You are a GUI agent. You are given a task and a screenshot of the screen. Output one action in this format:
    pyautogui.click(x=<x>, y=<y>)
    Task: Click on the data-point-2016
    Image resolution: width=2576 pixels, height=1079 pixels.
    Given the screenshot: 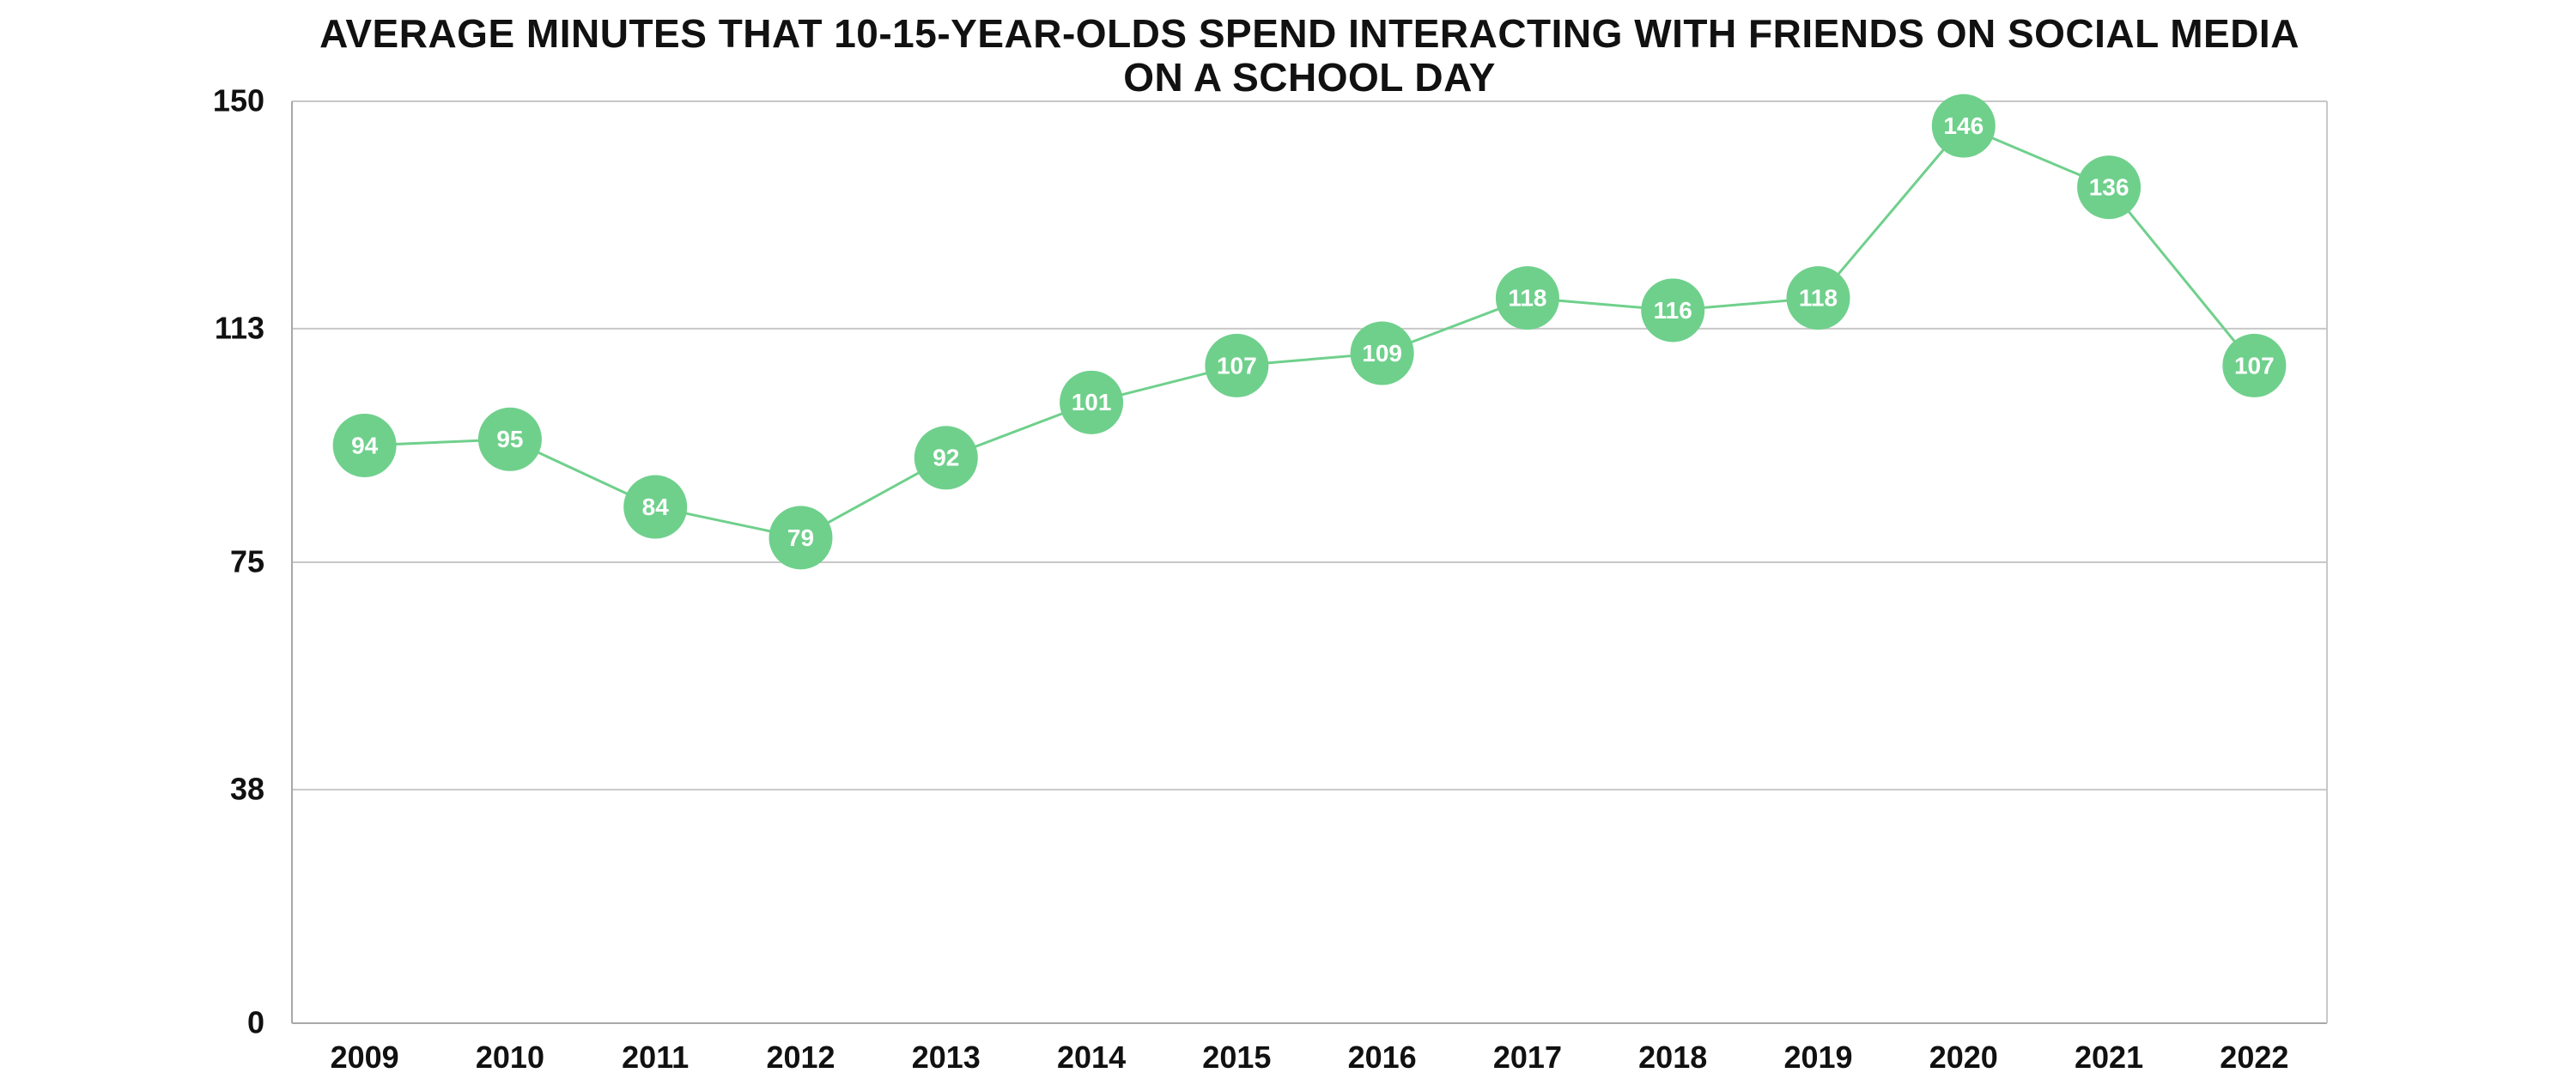 What is the action you would take?
    pyautogui.click(x=1382, y=353)
    